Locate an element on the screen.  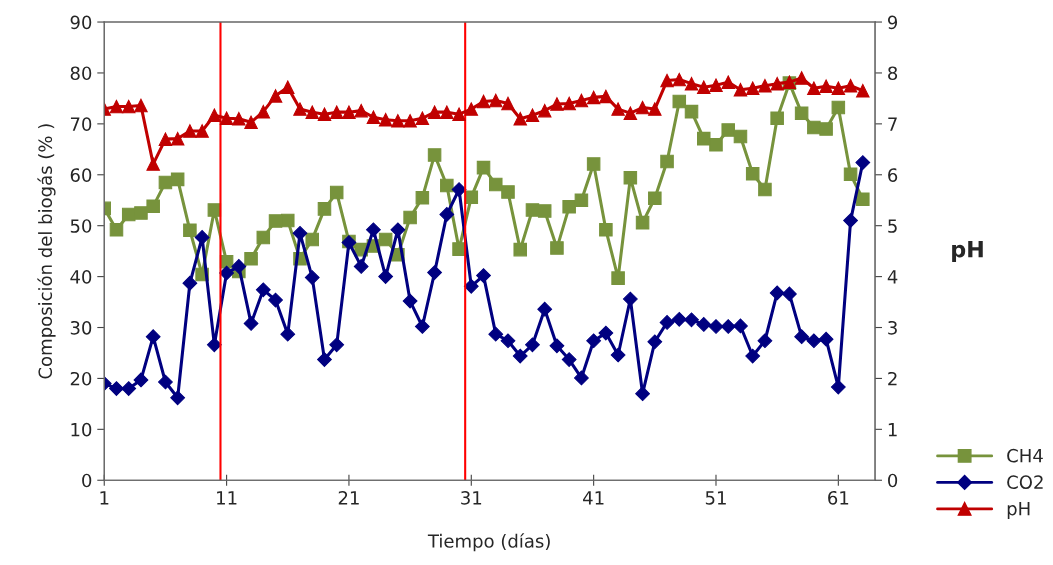
x-tick-label: 51 is located at coordinates (715, 498).